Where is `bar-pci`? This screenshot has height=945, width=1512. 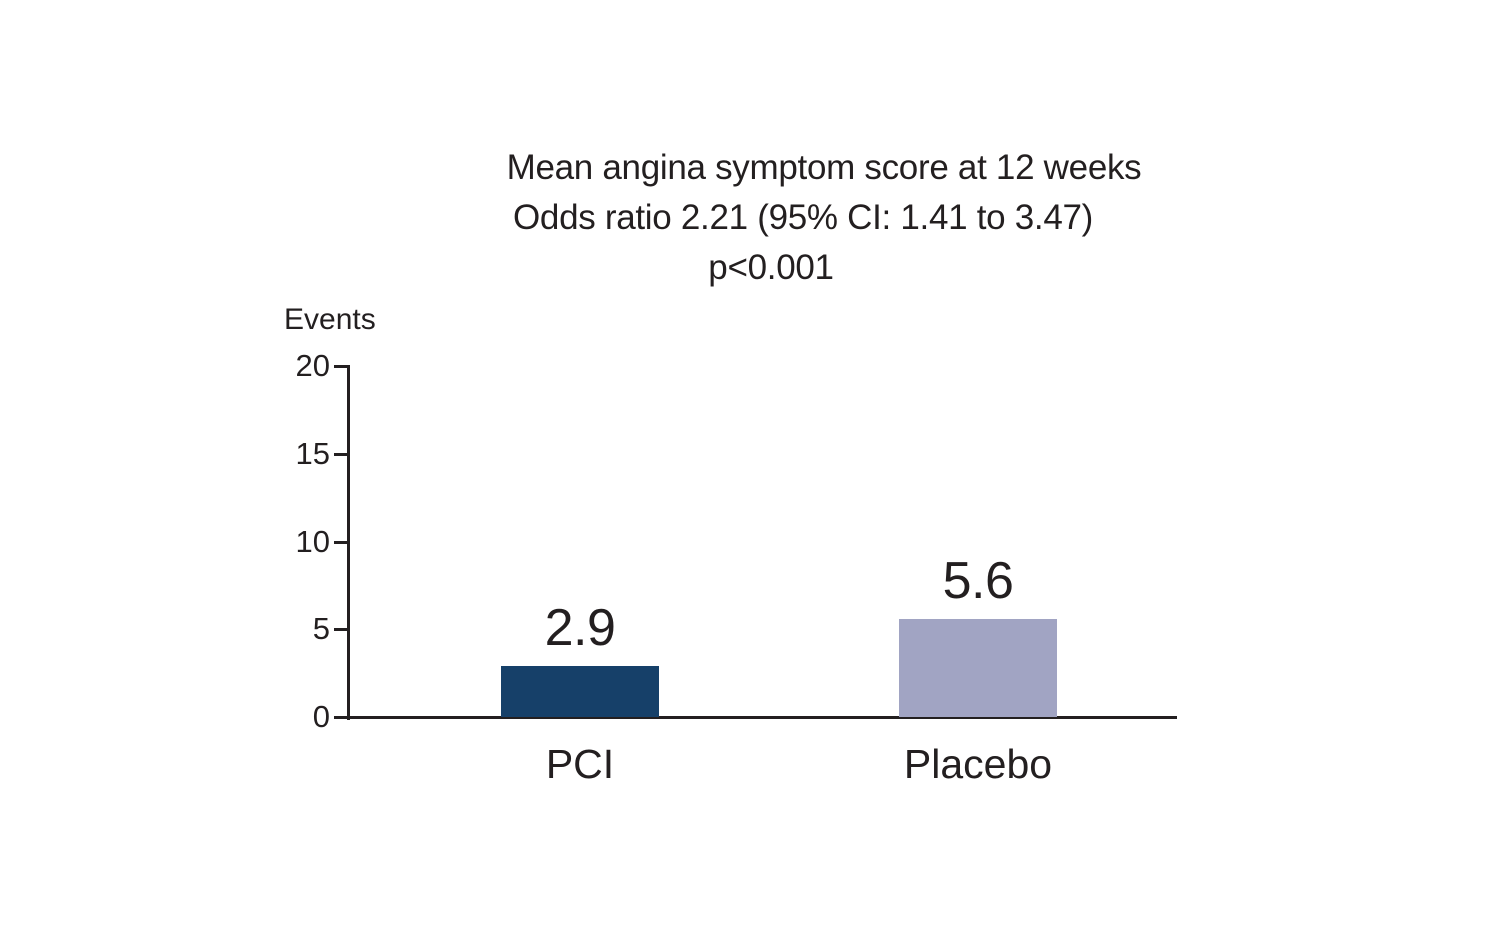
bar-pci is located at coordinates (580, 691).